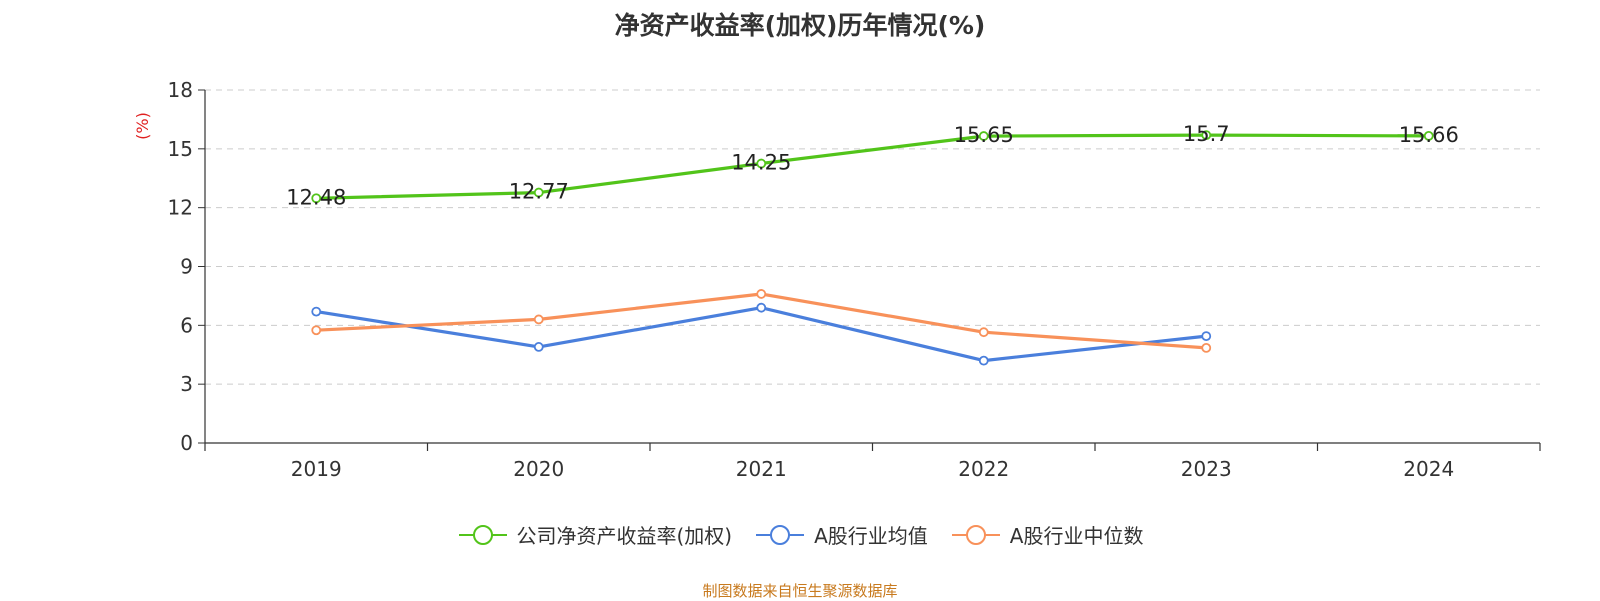 Image resolution: width=1600 pixels, height=601 pixels. Describe the element at coordinates (186, 384) in the screenshot. I see `y-tick-label: 3` at that location.